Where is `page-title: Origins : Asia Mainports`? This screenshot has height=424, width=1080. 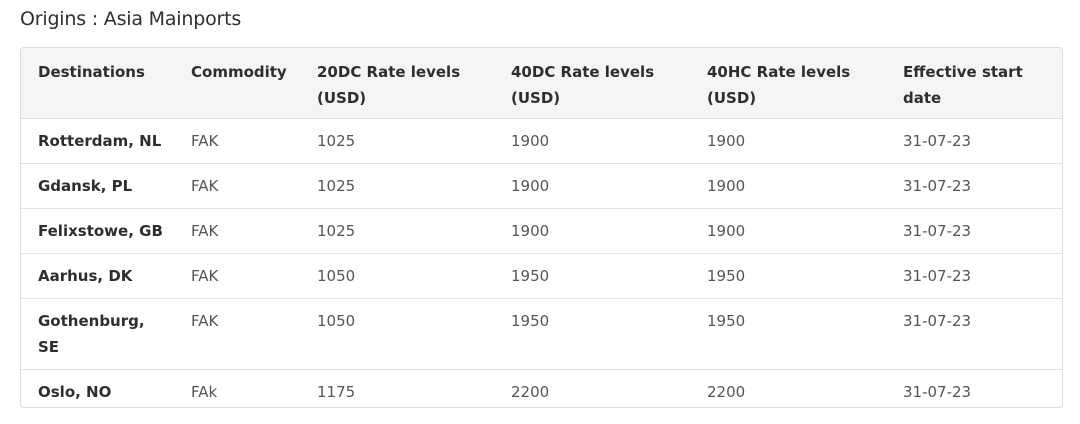
page-title: Origins : Asia Mainports is located at coordinates (131, 19).